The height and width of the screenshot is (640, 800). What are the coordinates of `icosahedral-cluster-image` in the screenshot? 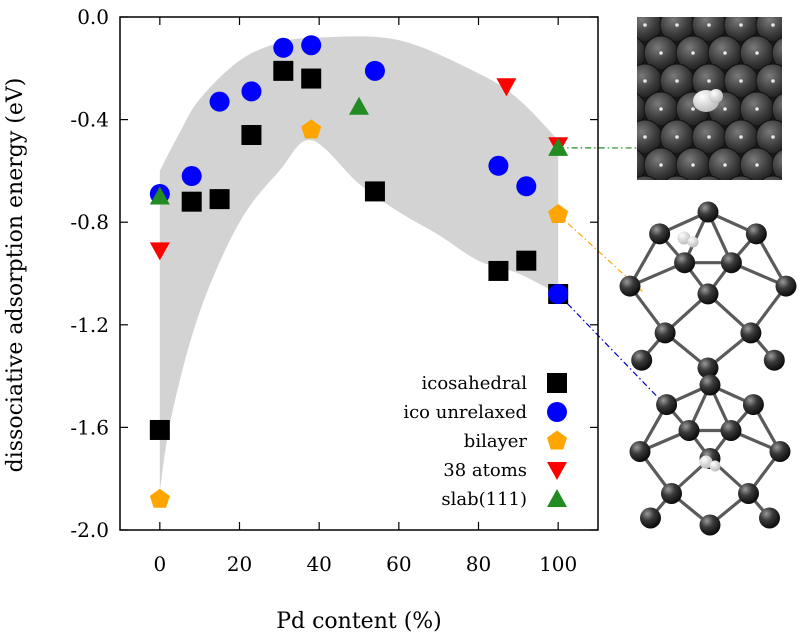 It's located at (710, 455).